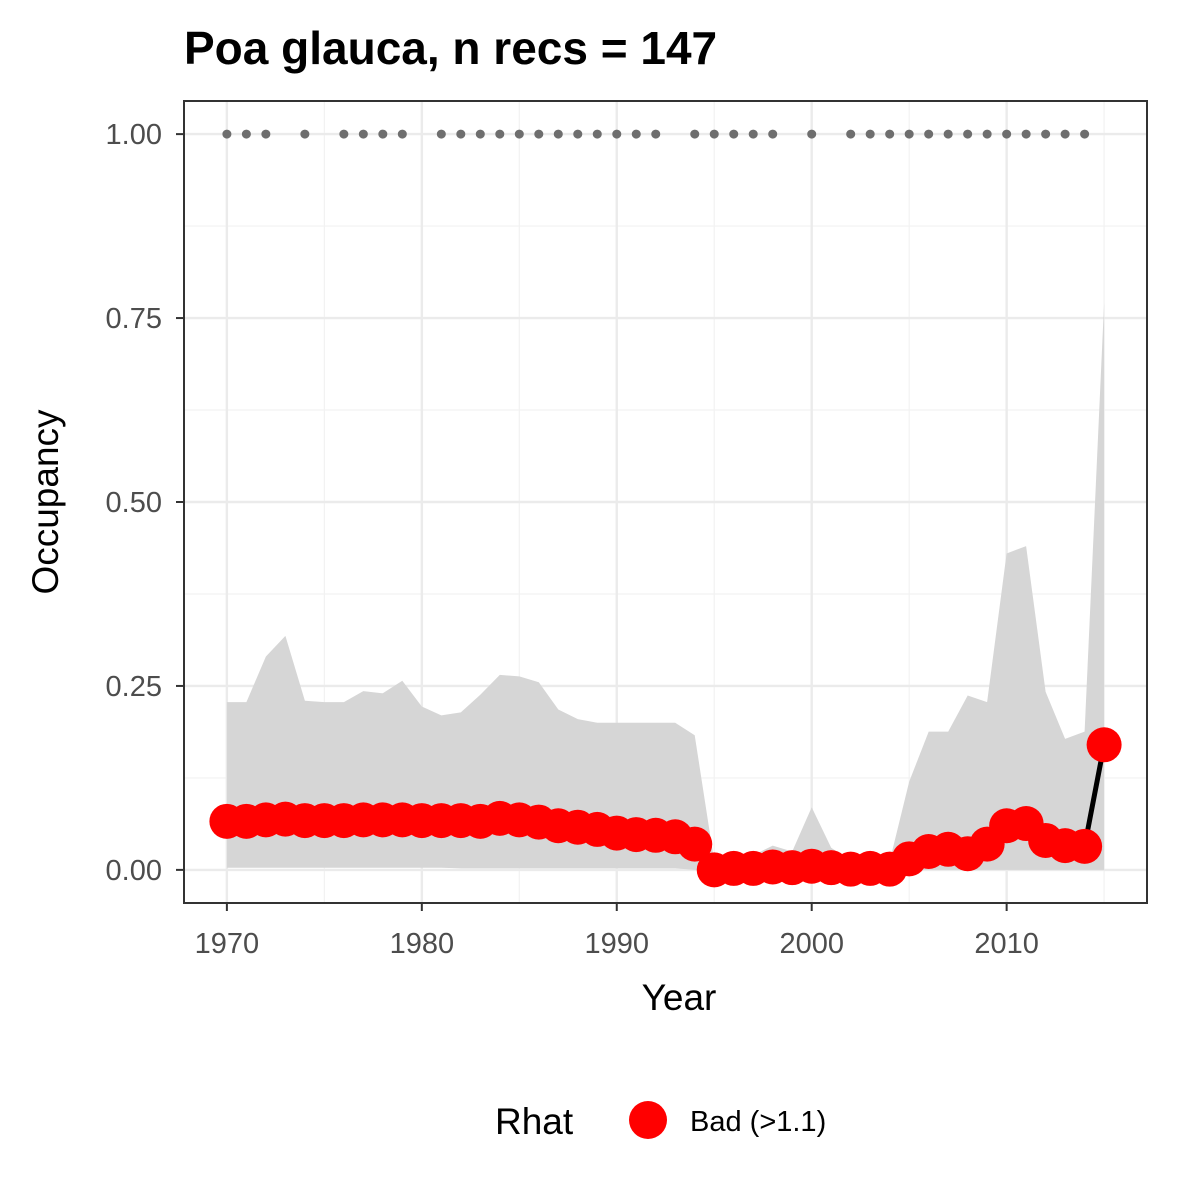 Image resolution: width=1200 pixels, height=1200 pixels. What do you see at coordinates (134, 687) in the screenshot?
I see `y-tick-label: 0.25` at bounding box center [134, 687].